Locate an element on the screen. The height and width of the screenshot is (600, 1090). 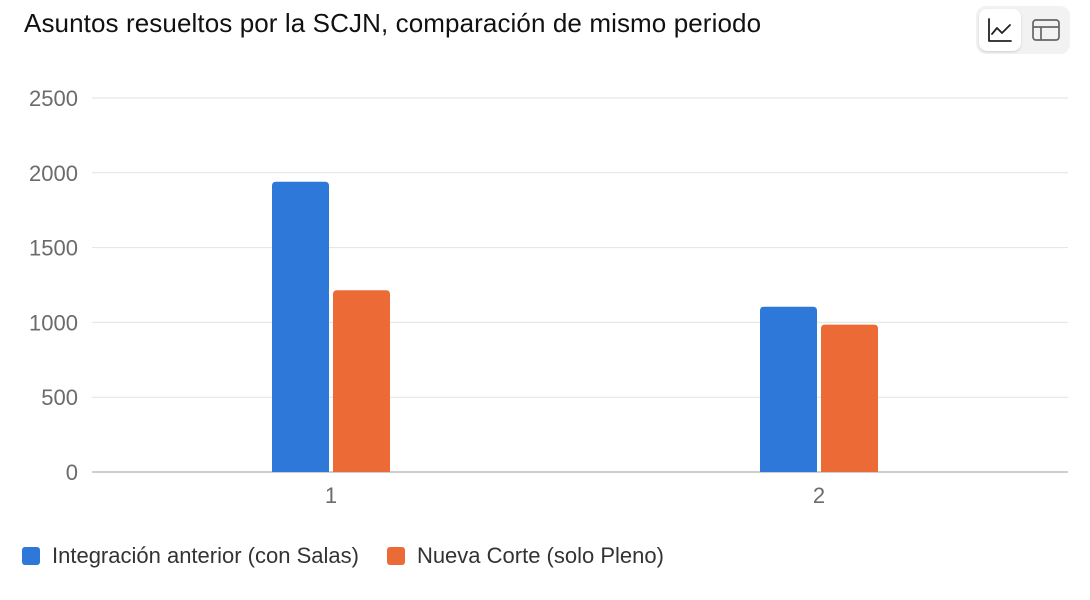
line-view-button is located at coordinates (1000, 30).